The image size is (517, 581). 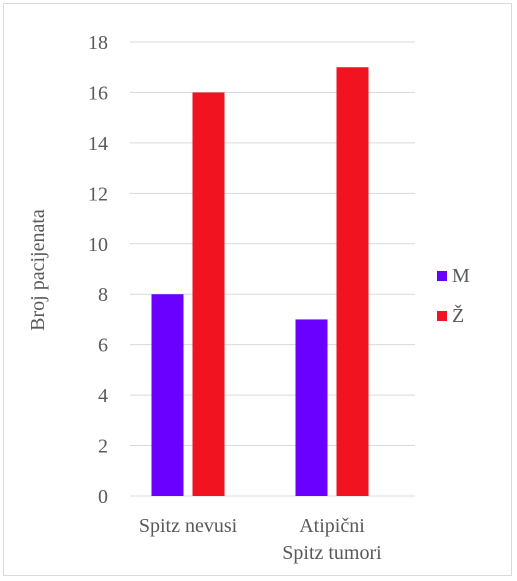 I want to click on y-tick-label: 18, so click(x=98, y=43).